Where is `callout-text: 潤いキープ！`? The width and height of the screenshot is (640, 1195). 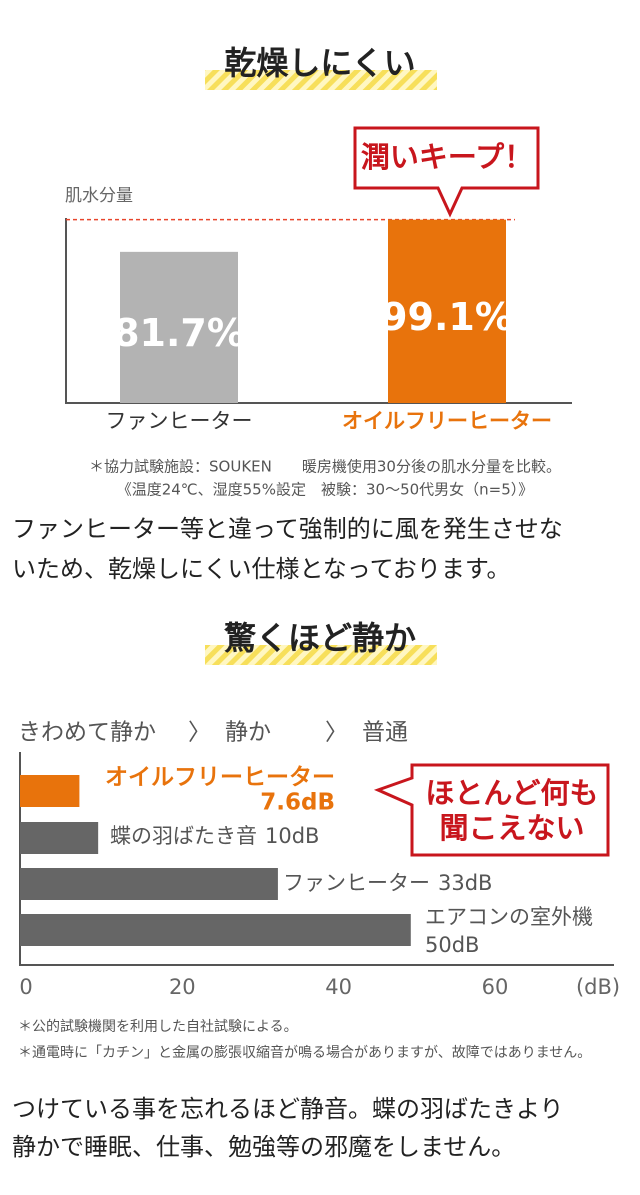 callout-text: 潤いキープ！ is located at coordinates (447, 157).